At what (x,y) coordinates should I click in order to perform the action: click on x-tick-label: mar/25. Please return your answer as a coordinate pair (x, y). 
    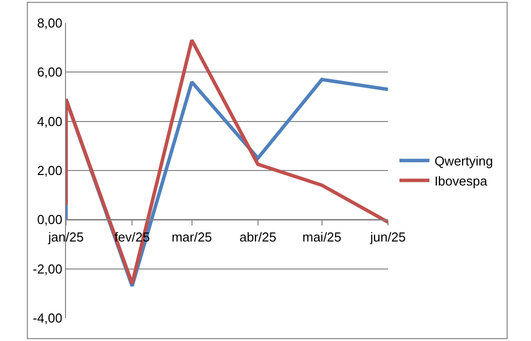
    Looking at the image, I should click on (192, 236).